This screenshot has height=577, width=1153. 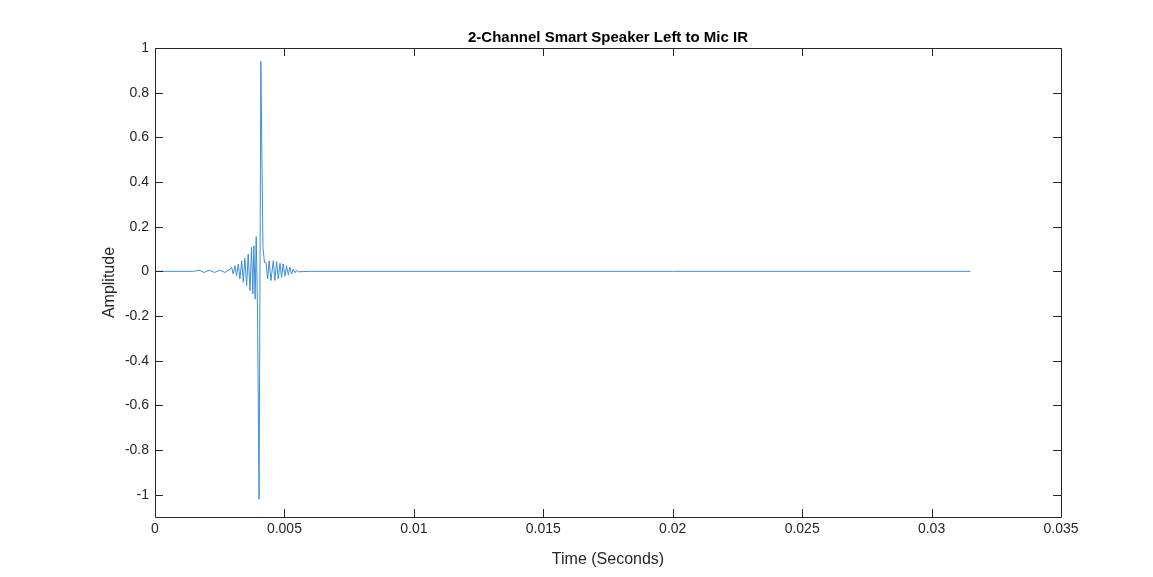 What do you see at coordinates (543, 528) in the screenshot?
I see `x-tick-label: 0.015` at bounding box center [543, 528].